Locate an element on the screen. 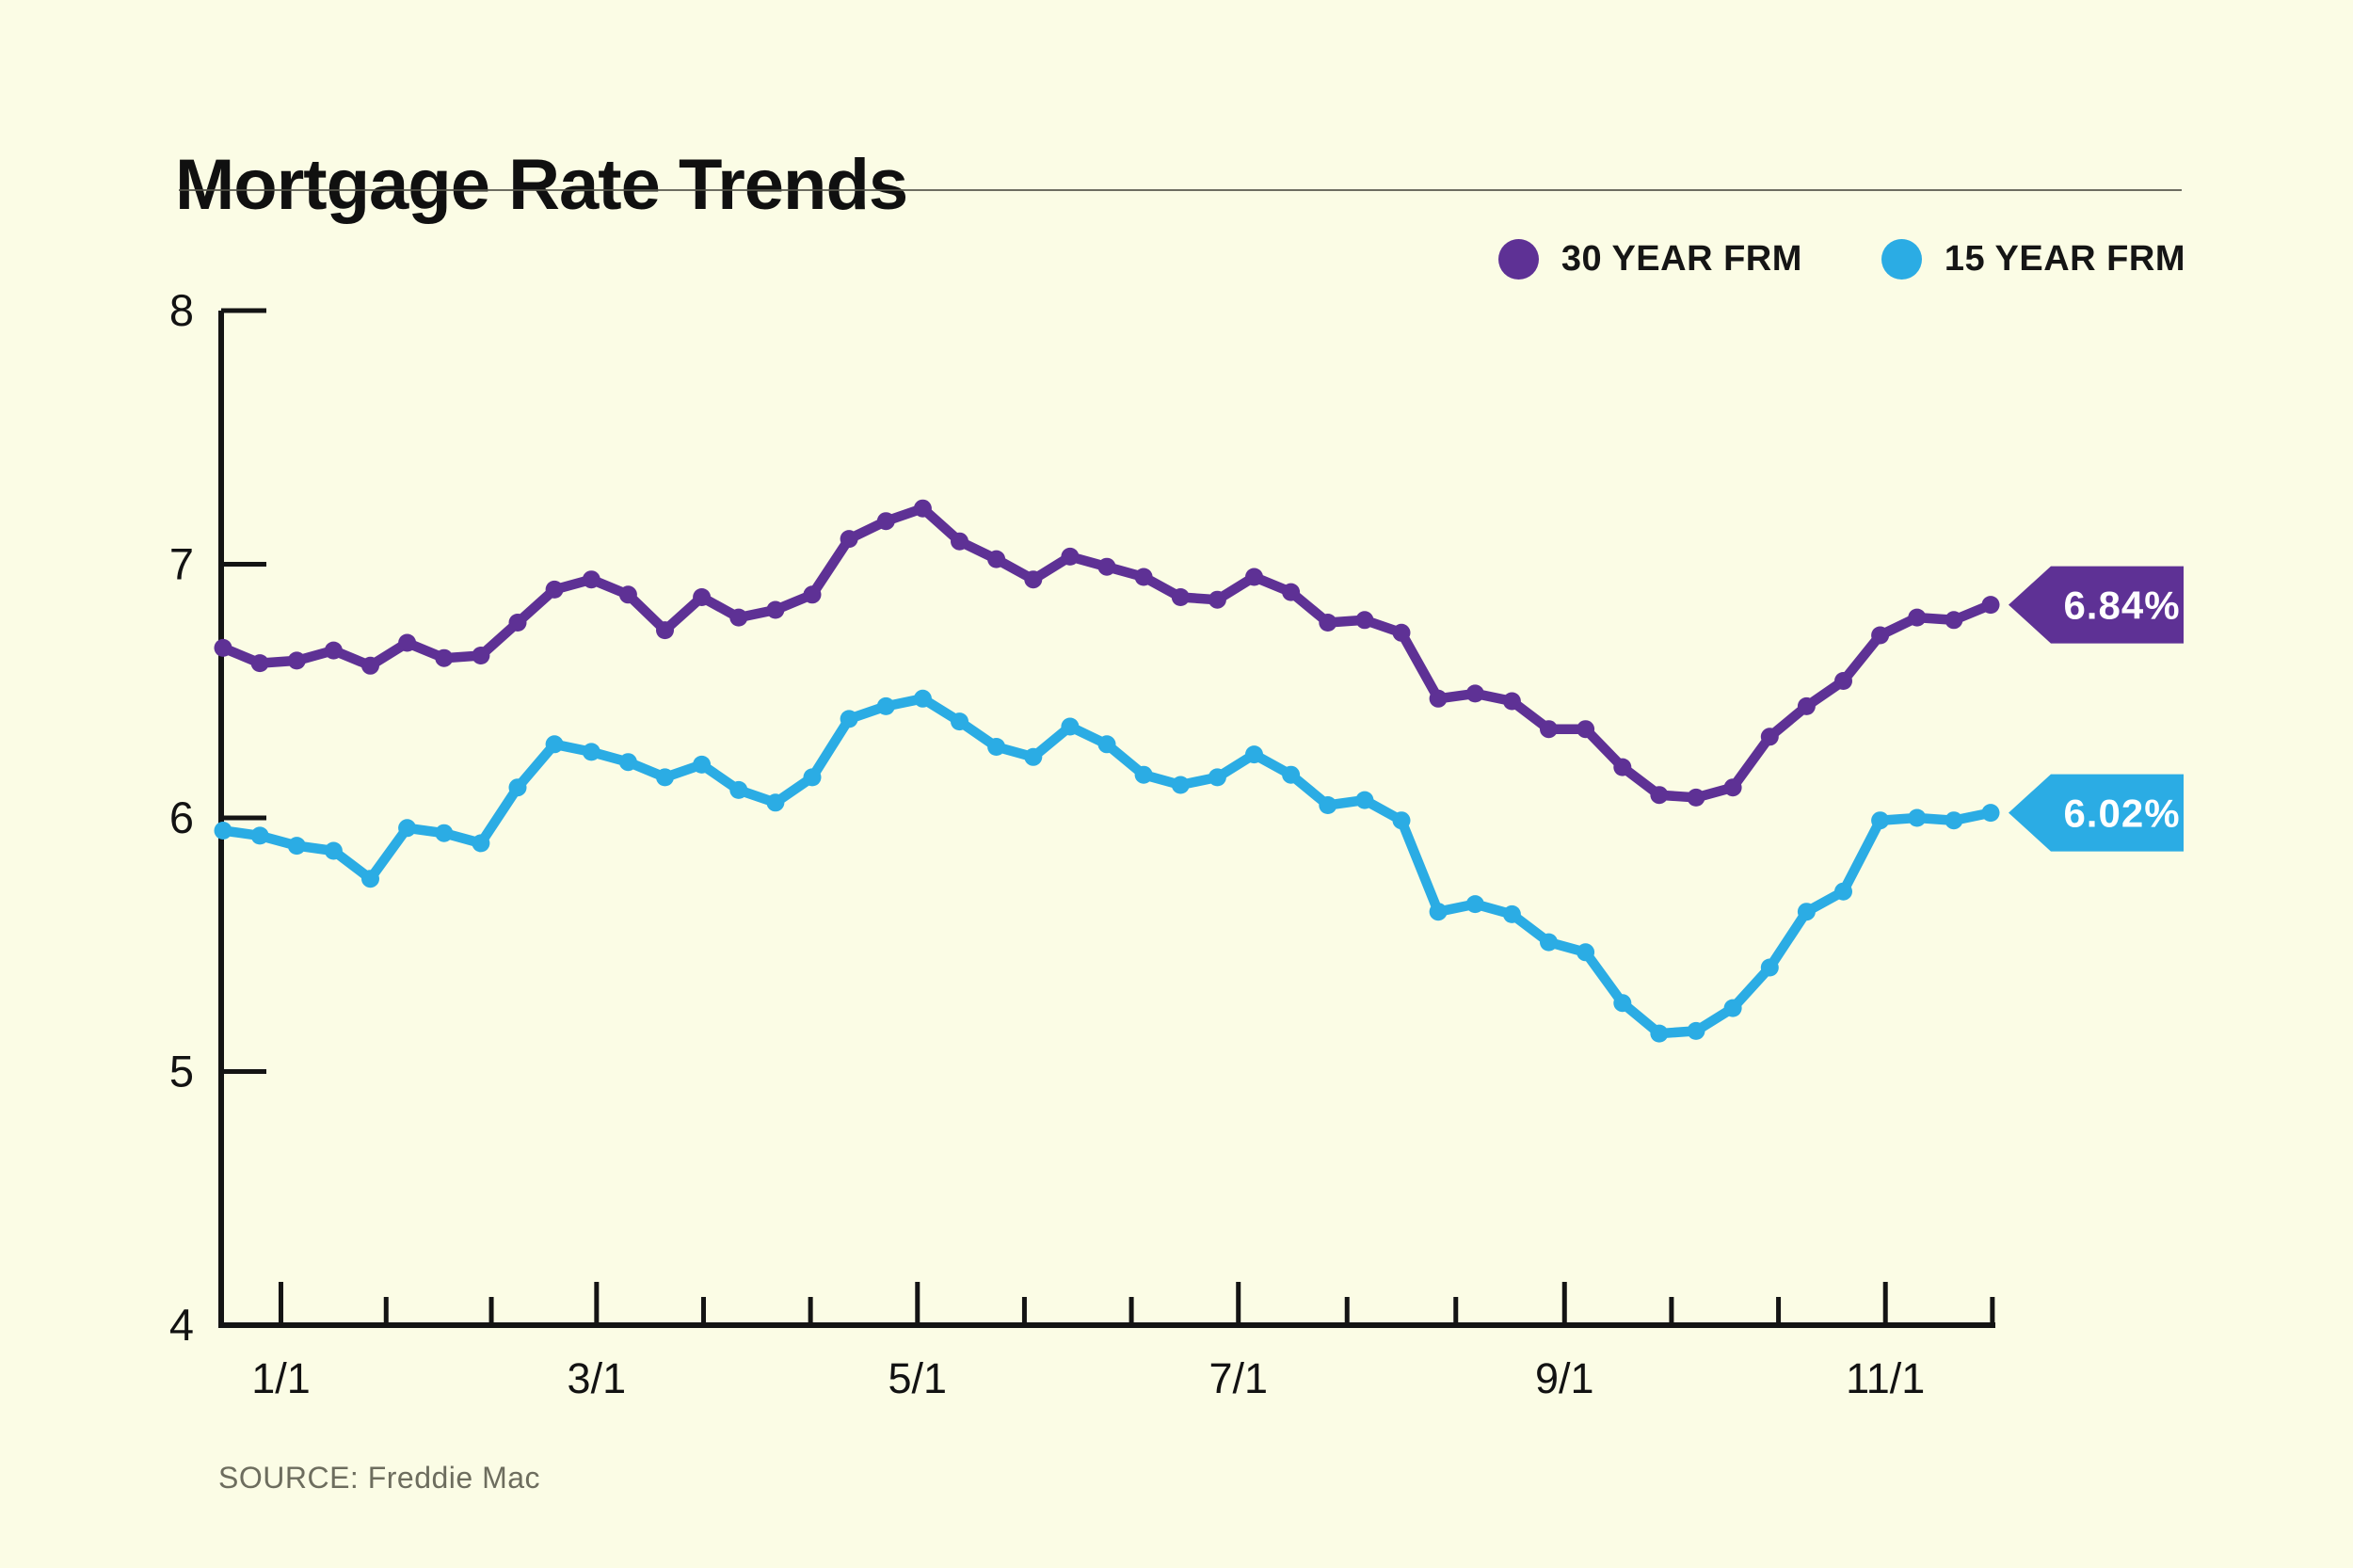 The image size is (2353, 1568). x-tick-label: 9/1 is located at coordinates (1564, 1378).